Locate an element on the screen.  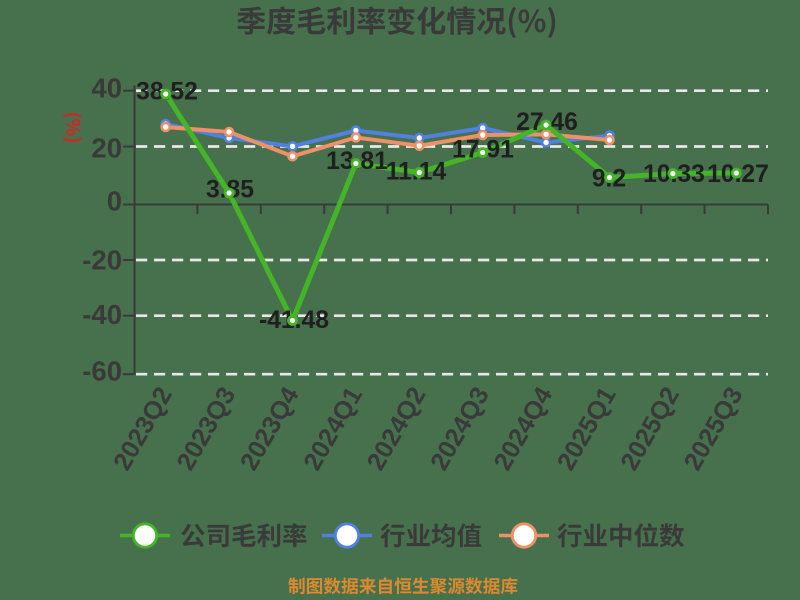
svg-text: -40 is located at coordinates (102, 314).